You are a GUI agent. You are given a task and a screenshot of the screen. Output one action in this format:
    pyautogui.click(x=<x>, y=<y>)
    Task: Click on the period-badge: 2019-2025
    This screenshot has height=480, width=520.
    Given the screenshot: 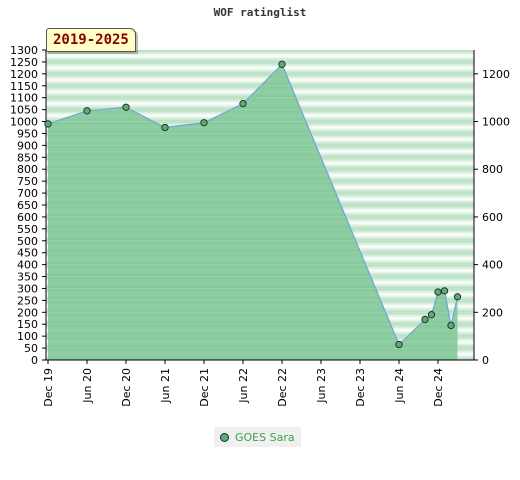 What is the action you would take?
    pyautogui.click(x=91, y=40)
    